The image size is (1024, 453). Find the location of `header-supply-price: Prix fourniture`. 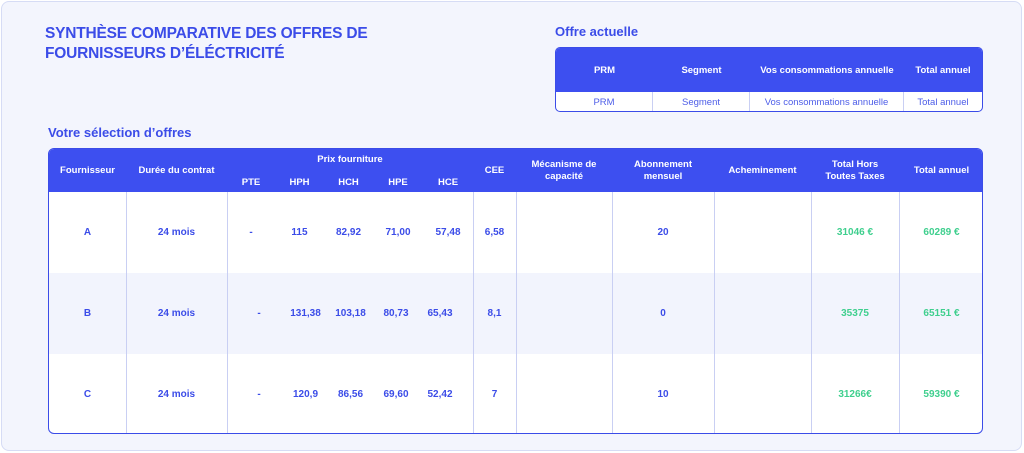

header-supply-price: Prix fourniture is located at coordinates (350, 159).